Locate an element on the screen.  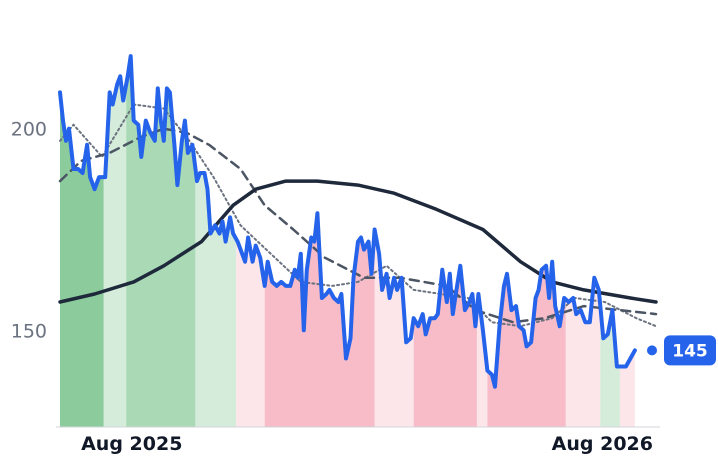
last-value-dot is located at coordinates (652, 350).